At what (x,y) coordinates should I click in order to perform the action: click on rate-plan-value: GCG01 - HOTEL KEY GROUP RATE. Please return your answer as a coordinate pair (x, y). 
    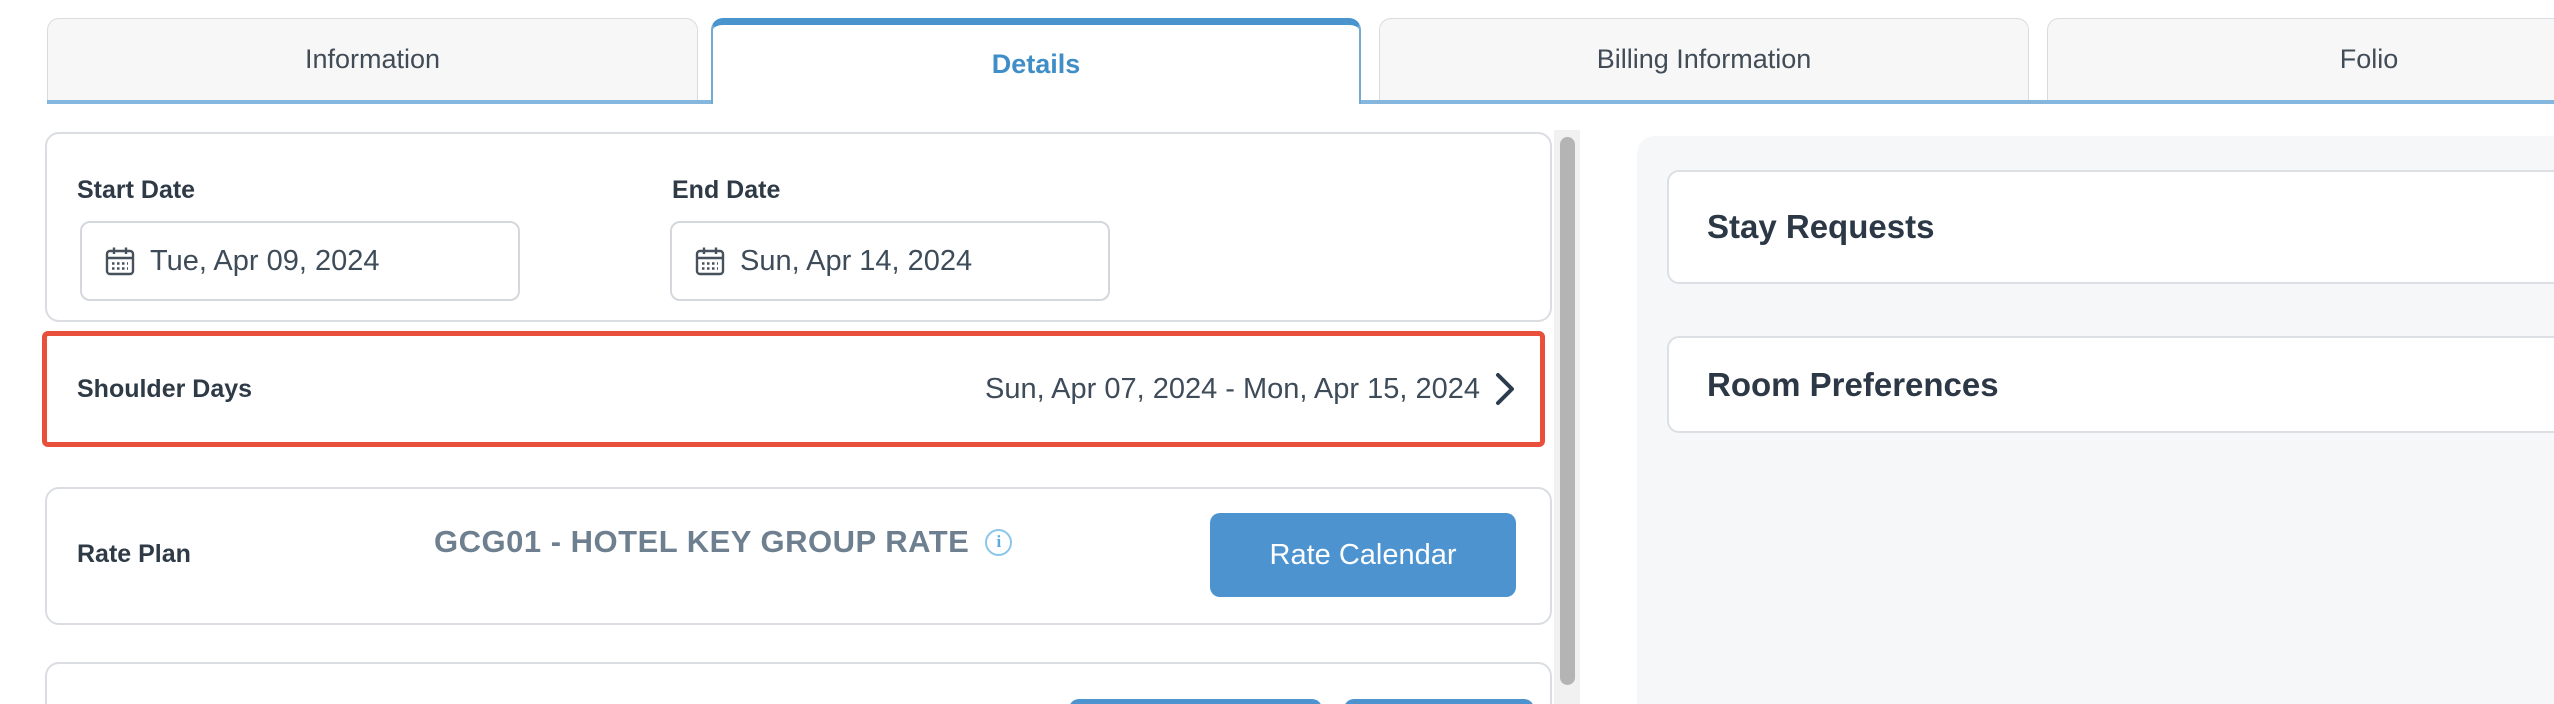
    Looking at the image, I should click on (702, 541).